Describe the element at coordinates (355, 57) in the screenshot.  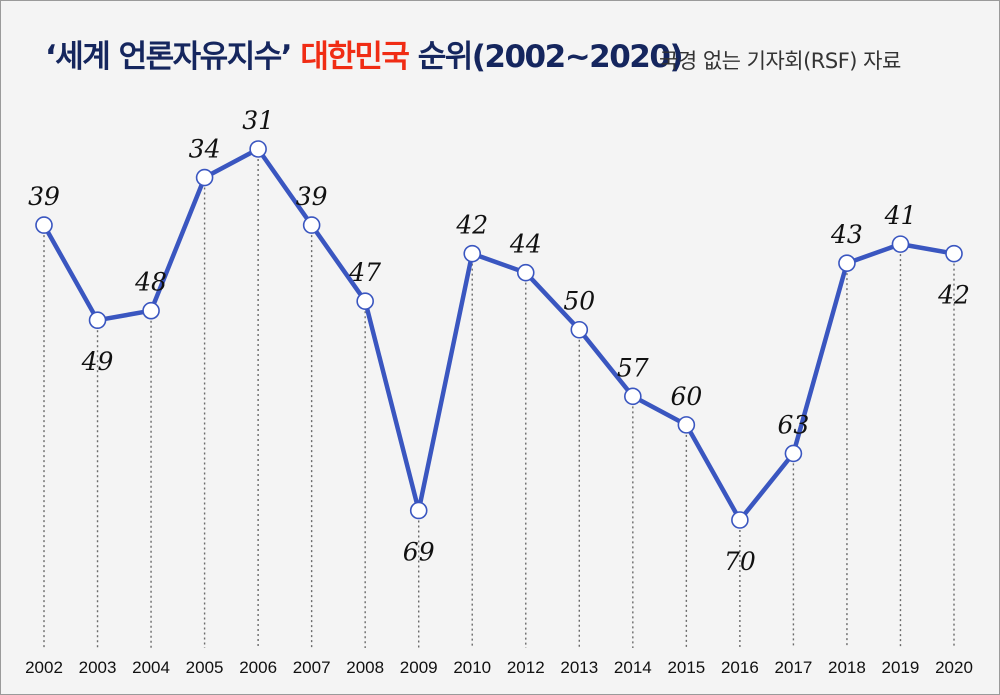
I see `title-part2: 대한민국` at that location.